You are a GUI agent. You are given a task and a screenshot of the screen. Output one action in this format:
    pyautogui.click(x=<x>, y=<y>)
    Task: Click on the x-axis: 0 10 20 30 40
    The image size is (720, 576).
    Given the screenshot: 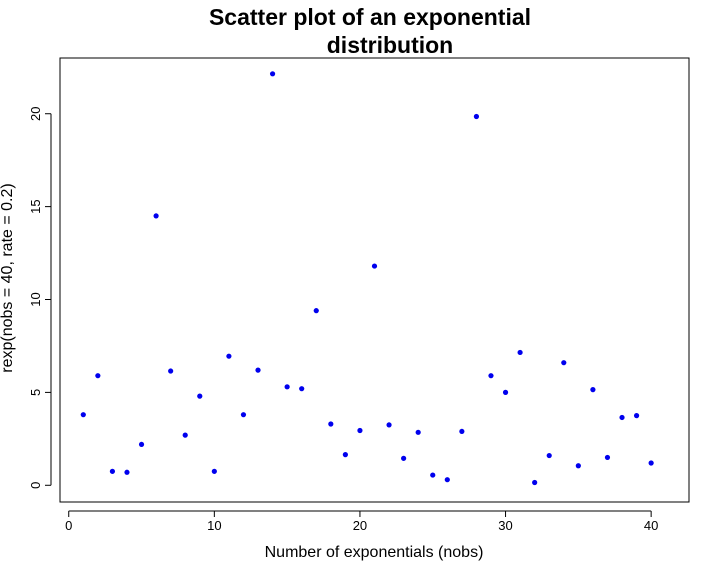 What is the action you would take?
    pyautogui.click(x=361, y=521)
    